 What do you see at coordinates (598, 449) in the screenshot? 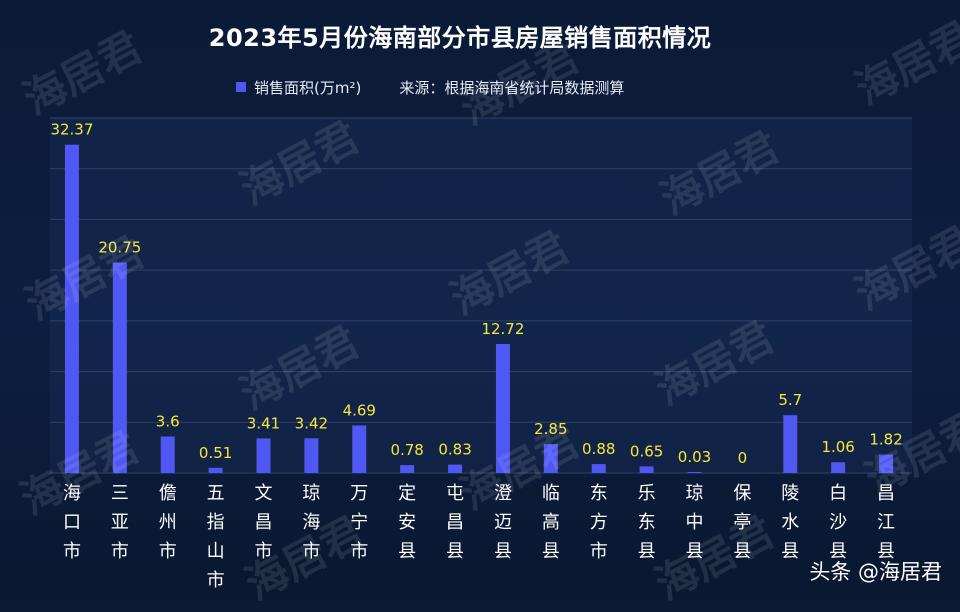
I see `data-label: 0.88` at bounding box center [598, 449].